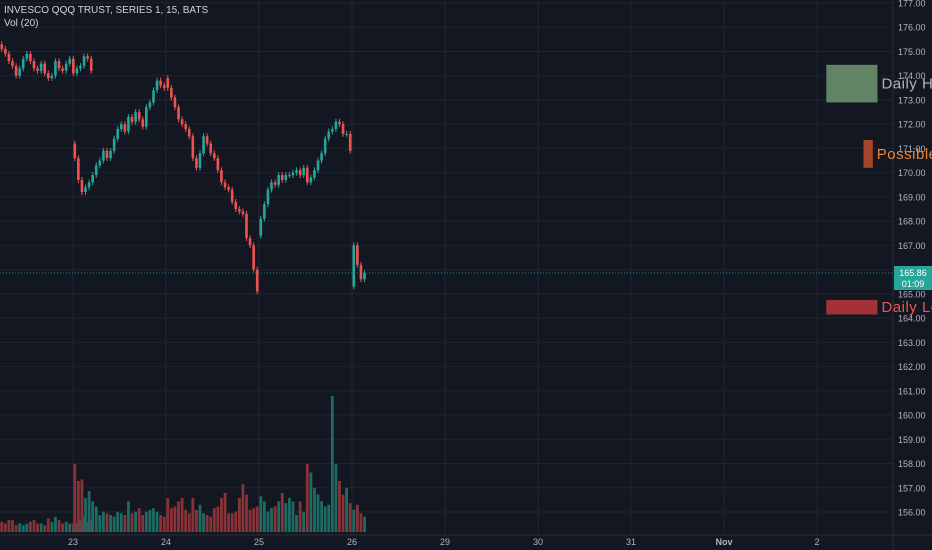  What do you see at coordinates (906, 84) in the screenshot?
I see `annotation-label: Daily High Range` at bounding box center [906, 84].